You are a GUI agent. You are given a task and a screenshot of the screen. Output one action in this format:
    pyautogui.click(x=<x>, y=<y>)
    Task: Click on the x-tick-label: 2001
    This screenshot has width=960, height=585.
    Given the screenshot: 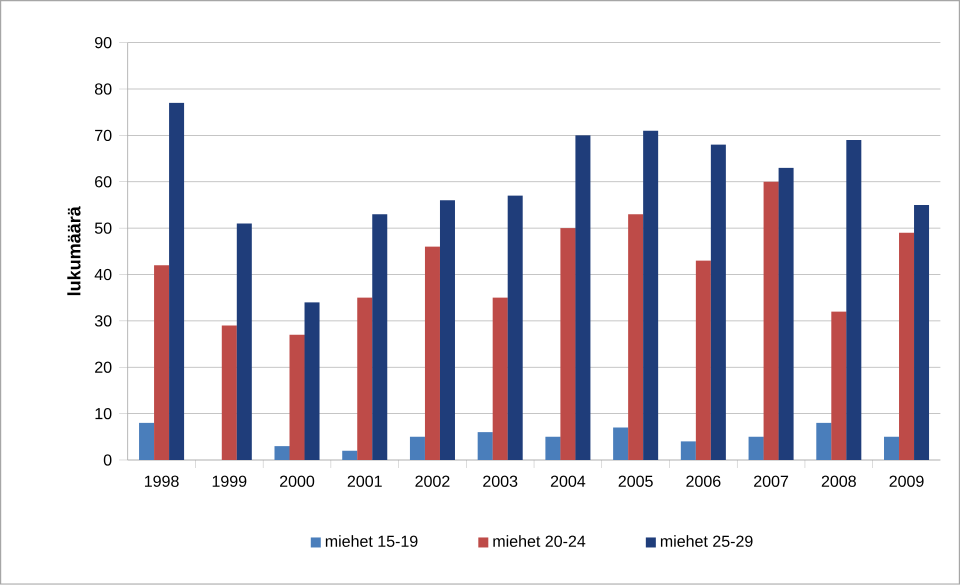 What is the action you would take?
    pyautogui.click(x=365, y=482)
    